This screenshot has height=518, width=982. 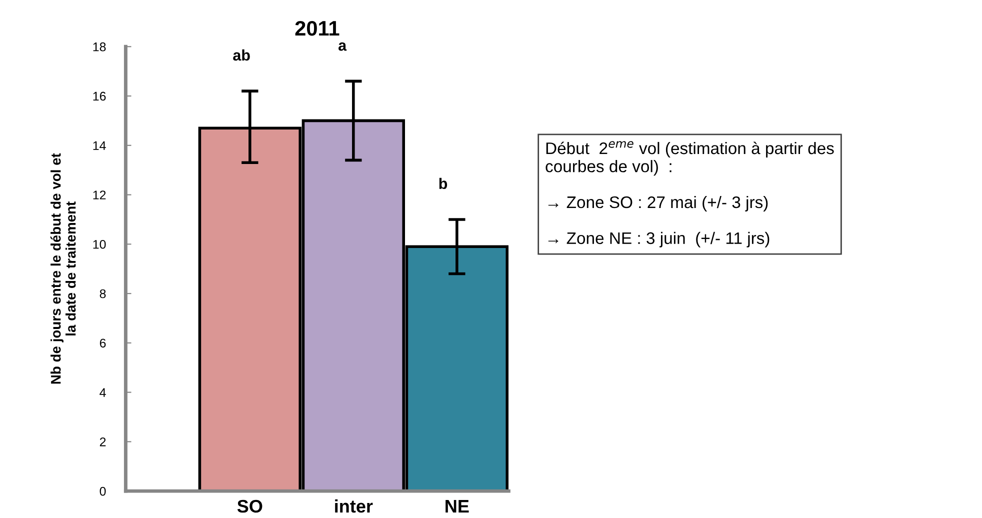 What do you see at coordinates (457, 506) in the screenshot?
I see `x-tick-label: NE` at bounding box center [457, 506].